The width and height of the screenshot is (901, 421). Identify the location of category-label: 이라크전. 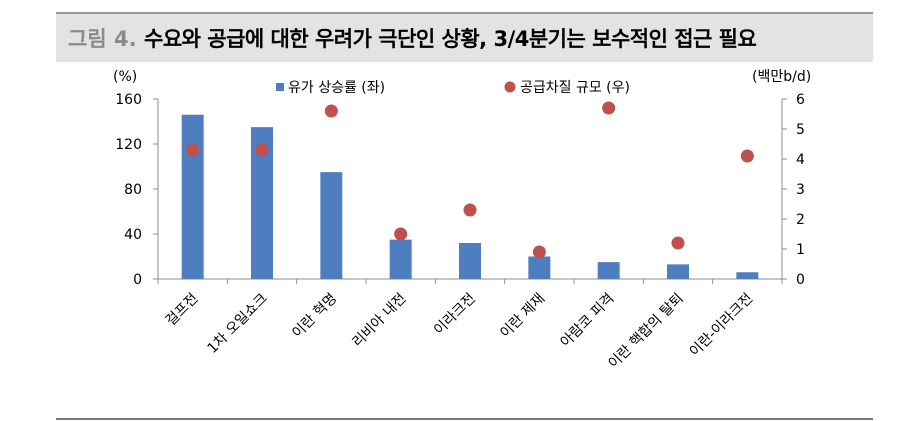
(455, 315).